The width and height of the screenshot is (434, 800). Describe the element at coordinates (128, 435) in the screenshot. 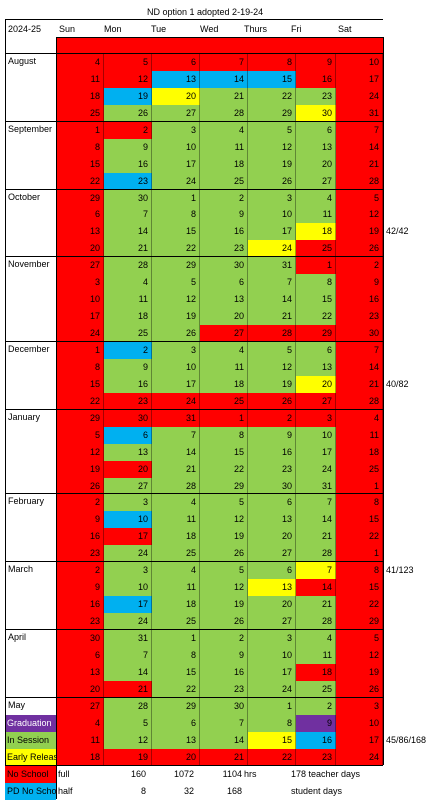

I see `day-cell: 6` at that location.